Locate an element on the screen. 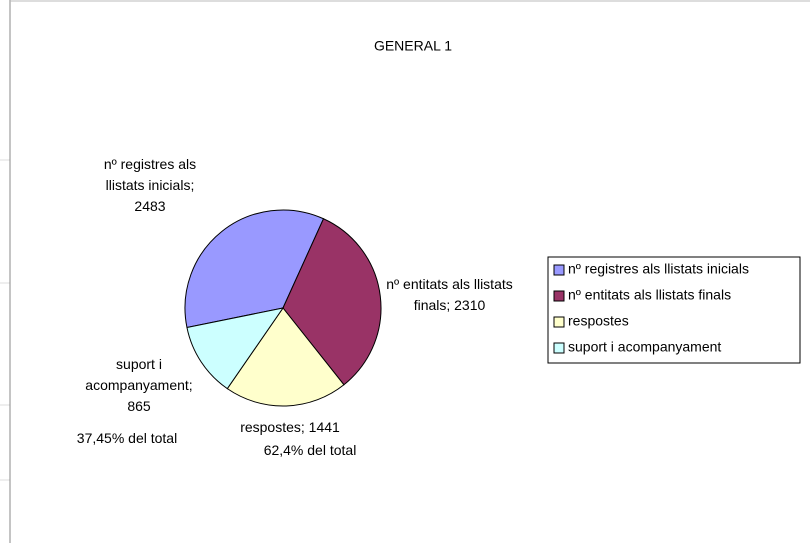 The height and width of the screenshot is (543, 810). legend-label: nº entitats als llistats finals is located at coordinates (649, 295).